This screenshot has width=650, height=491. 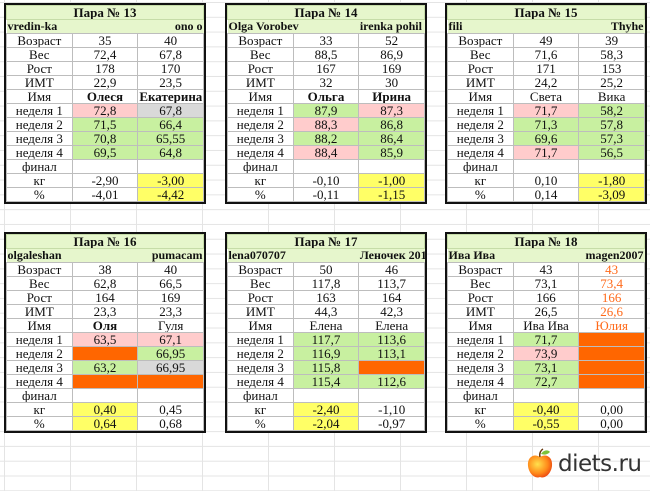 What do you see at coordinates (326, 311) in the screenshot?
I see `value-cell: 44,3` at bounding box center [326, 311].